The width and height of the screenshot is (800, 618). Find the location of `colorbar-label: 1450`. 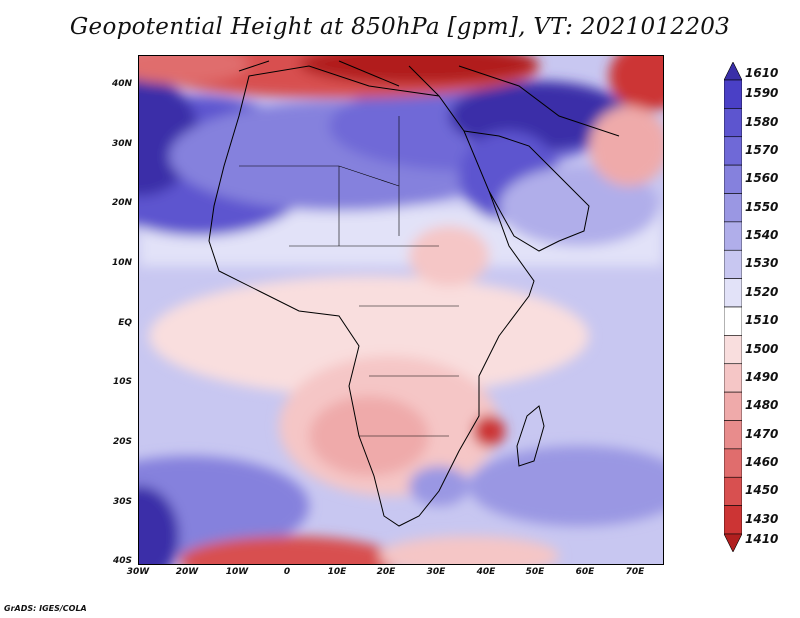

colorbar-label: 1450 is located at coordinates (762, 490).